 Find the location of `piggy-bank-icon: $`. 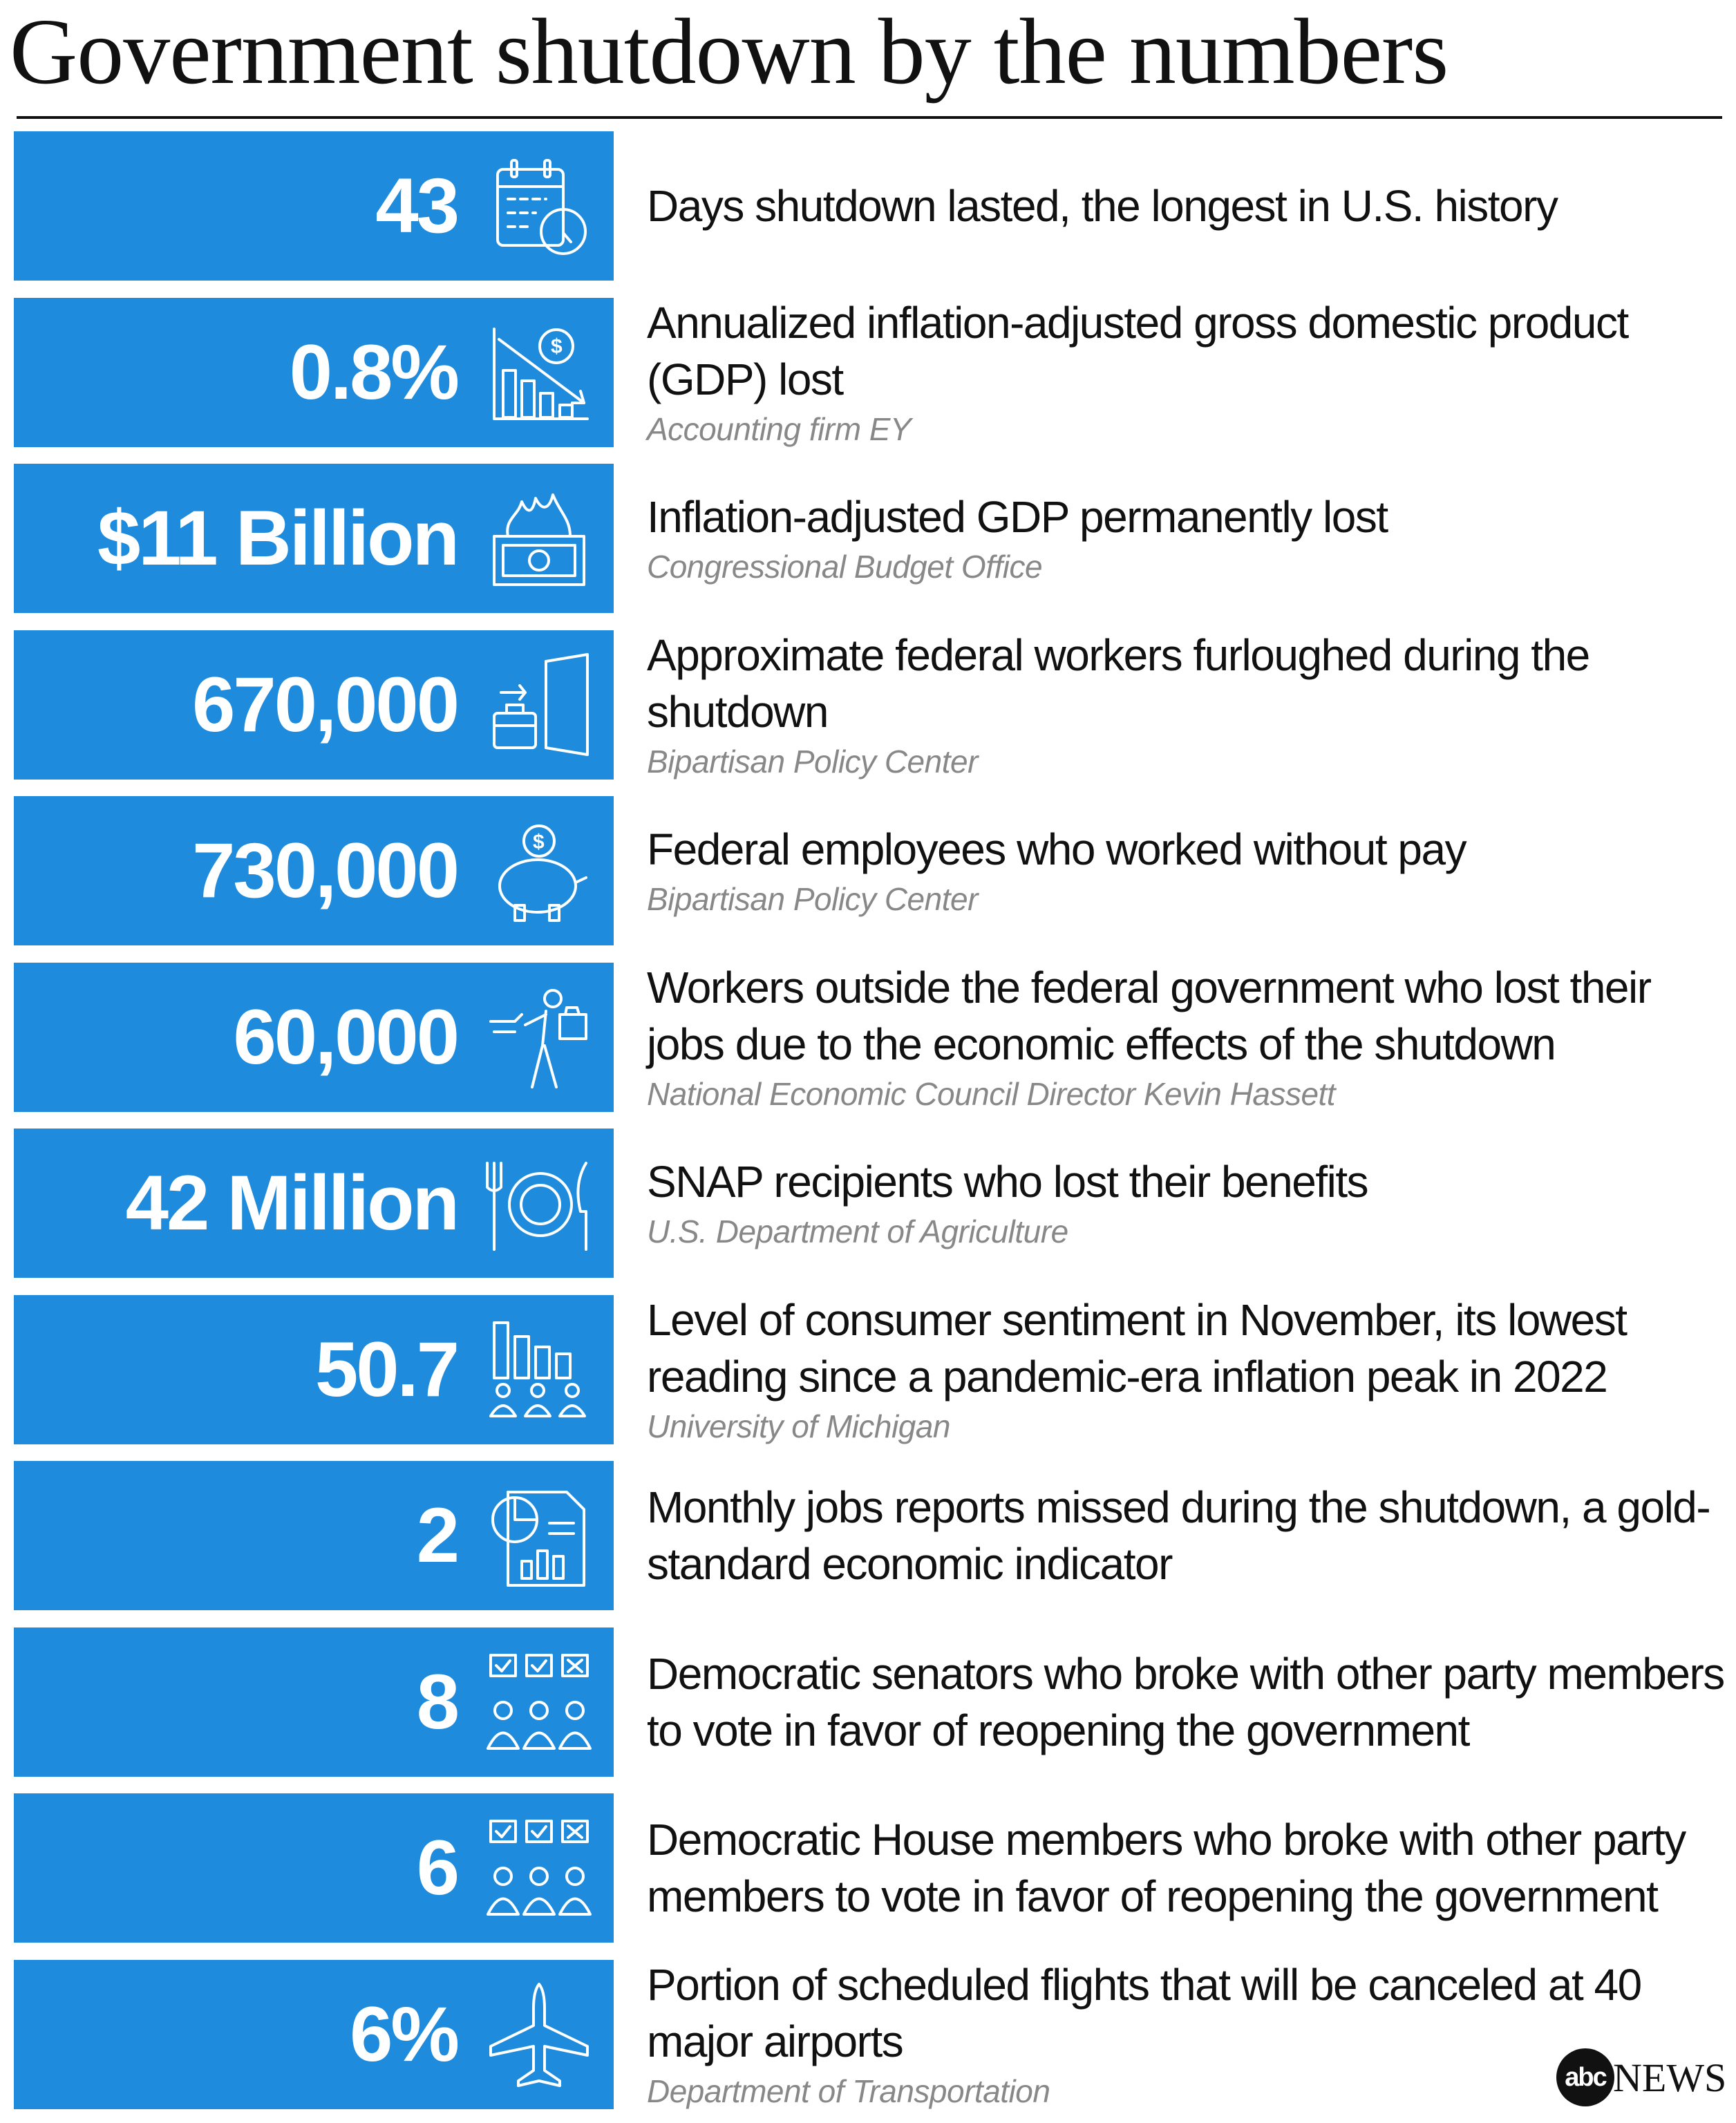

piggy-bank-icon: $ is located at coordinates (539, 872).